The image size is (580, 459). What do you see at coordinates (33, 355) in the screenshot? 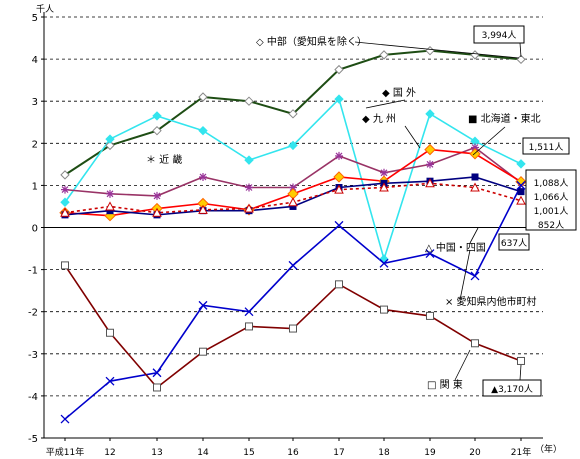
I see `y-tick-label: -3` at bounding box center [33, 355].